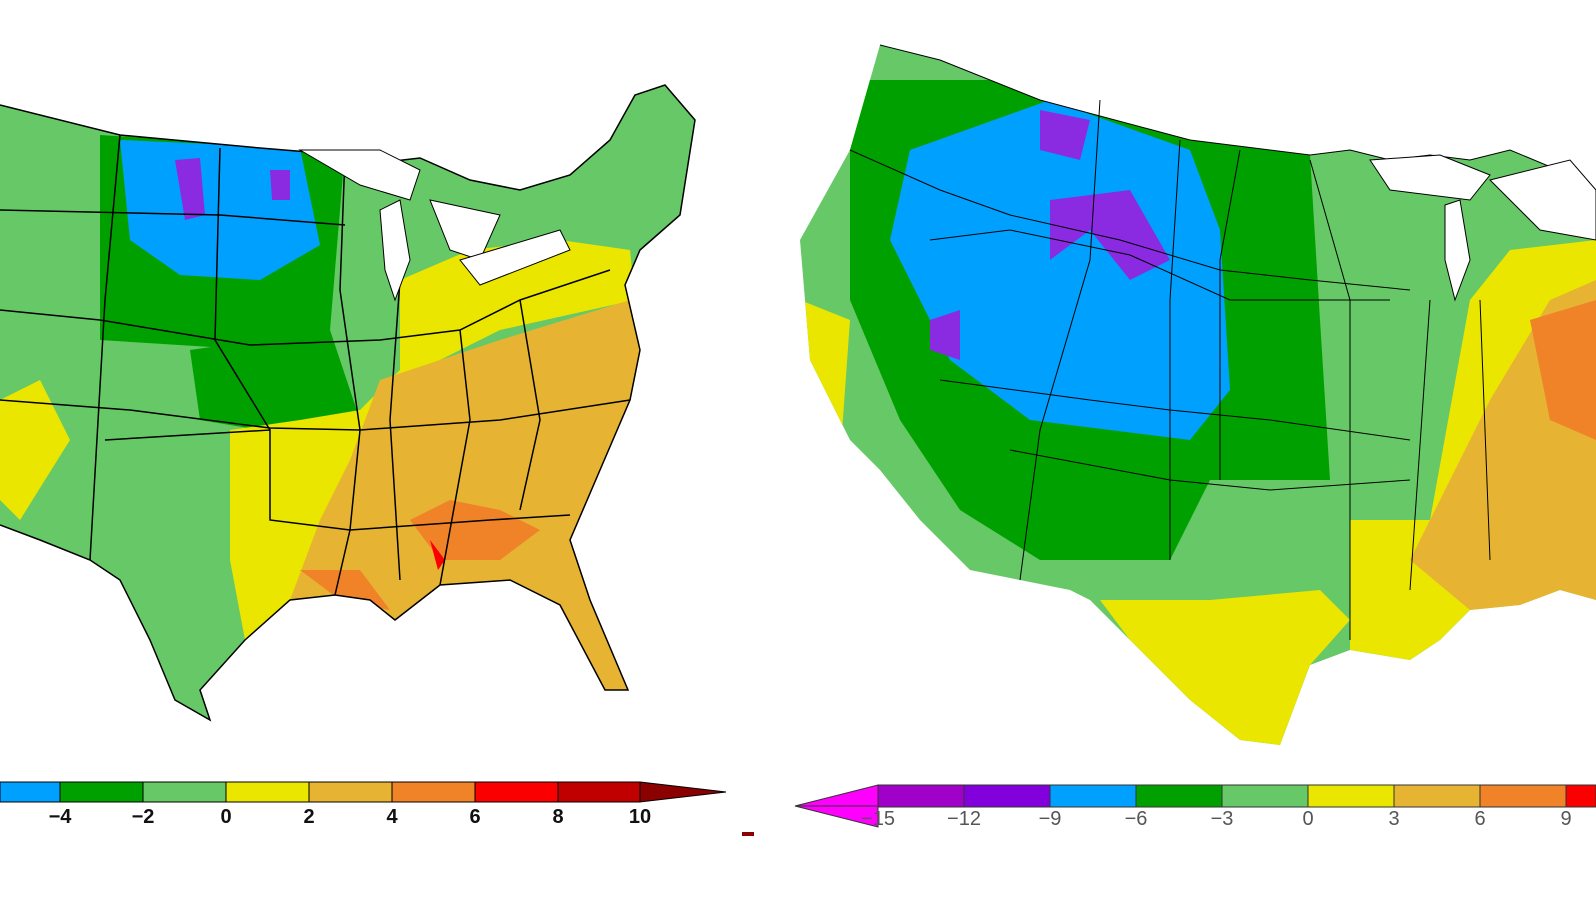 This screenshot has height=898, width=1596. What do you see at coordinates (878, 819) in the screenshot?
I see `right-colorbar-tick: −15` at bounding box center [878, 819].